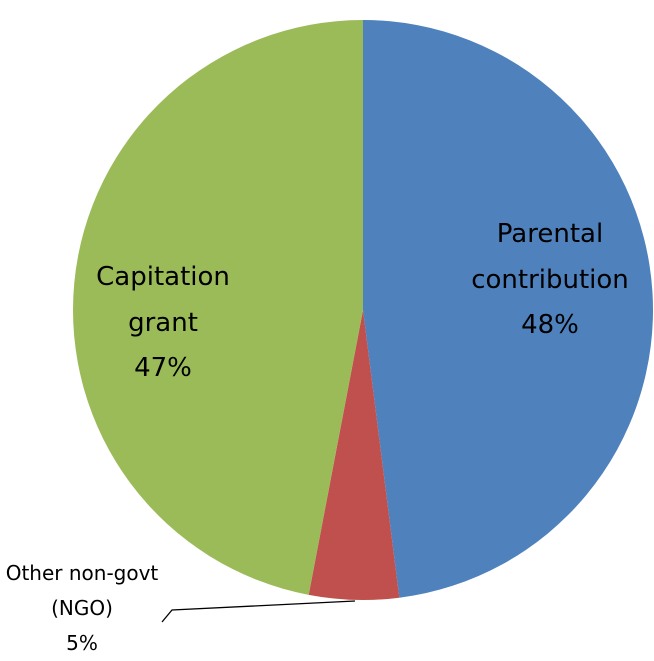  I want to click on slice-label: Parental contribution 48%, so click(550, 280).